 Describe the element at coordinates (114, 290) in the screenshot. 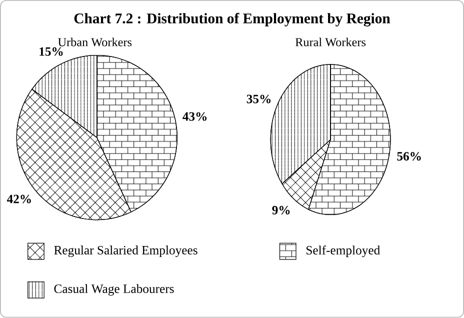

I see `legend-label: Casual Wage Labourers` at that location.